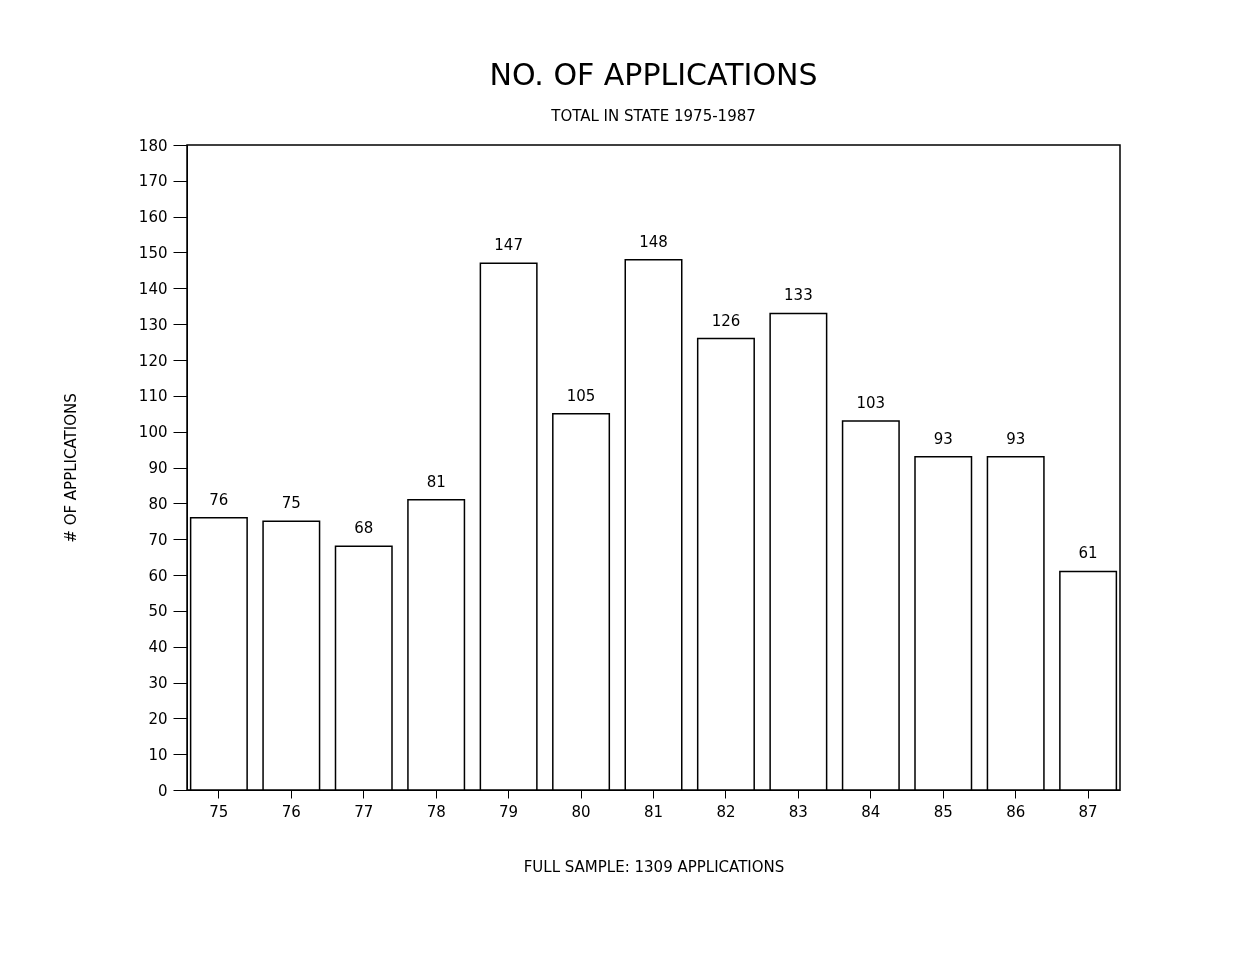  Describe the element at coordinates (871, 811) in the screenshot. I see `x-tick-label: 84` at that location.